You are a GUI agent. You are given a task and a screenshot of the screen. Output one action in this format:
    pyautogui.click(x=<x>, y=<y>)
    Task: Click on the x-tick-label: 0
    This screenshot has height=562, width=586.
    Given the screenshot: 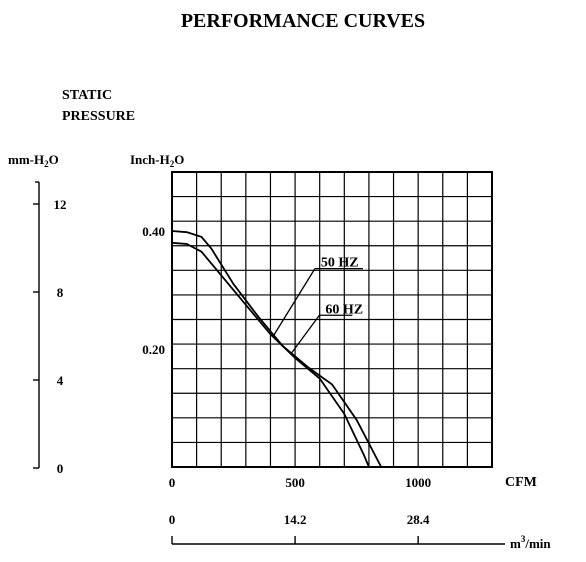 What is the action you would take?
    pyautogui.click(x=172, y=482)
    